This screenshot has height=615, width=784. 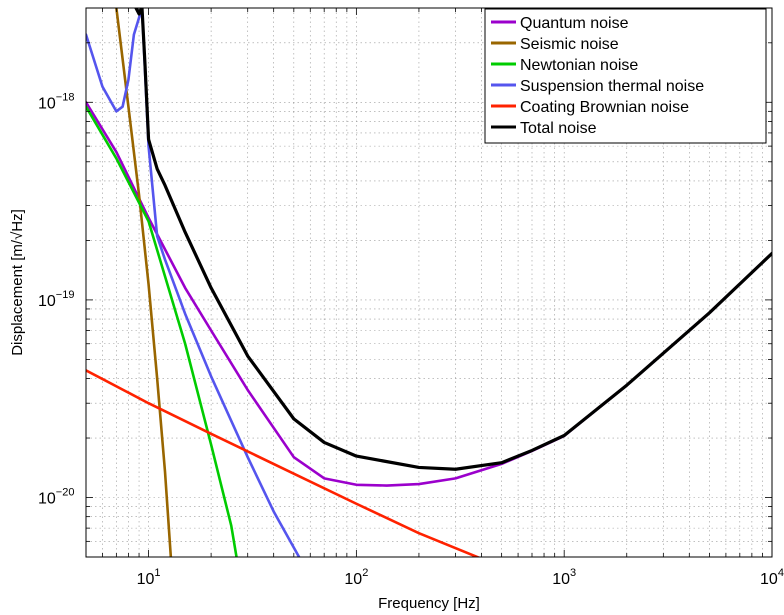 What do you see at coordinates (149, 577) in the screenshot?
I see `x-tick-label: 10¹` at bounding box center [149, 577].